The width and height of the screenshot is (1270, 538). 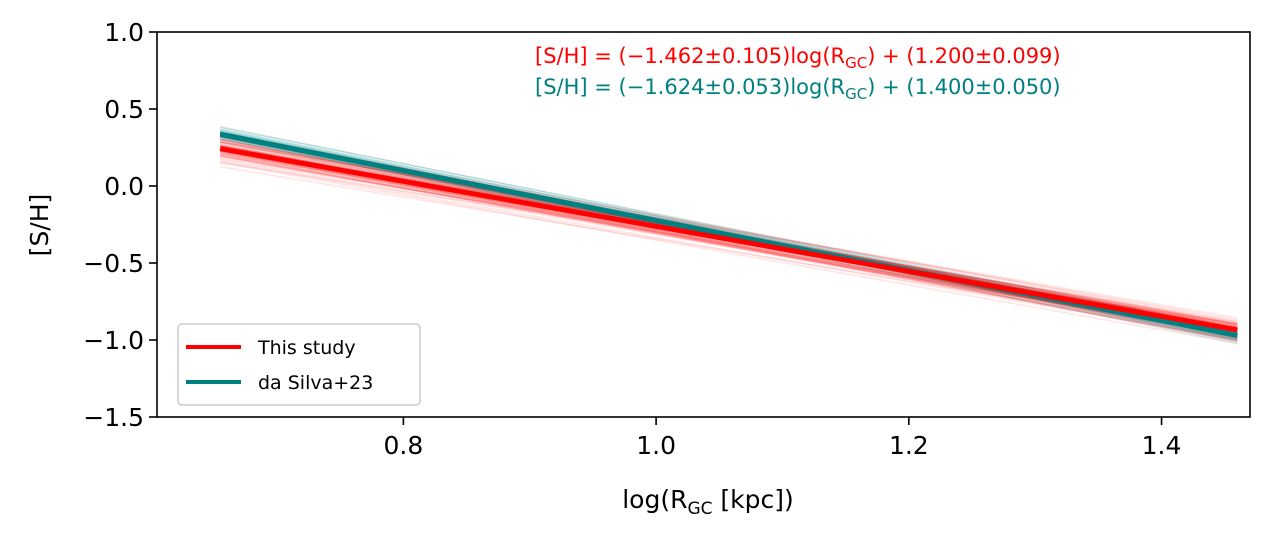 I want to click on y-axis-title: [S/H], so click(x=39, y=225).